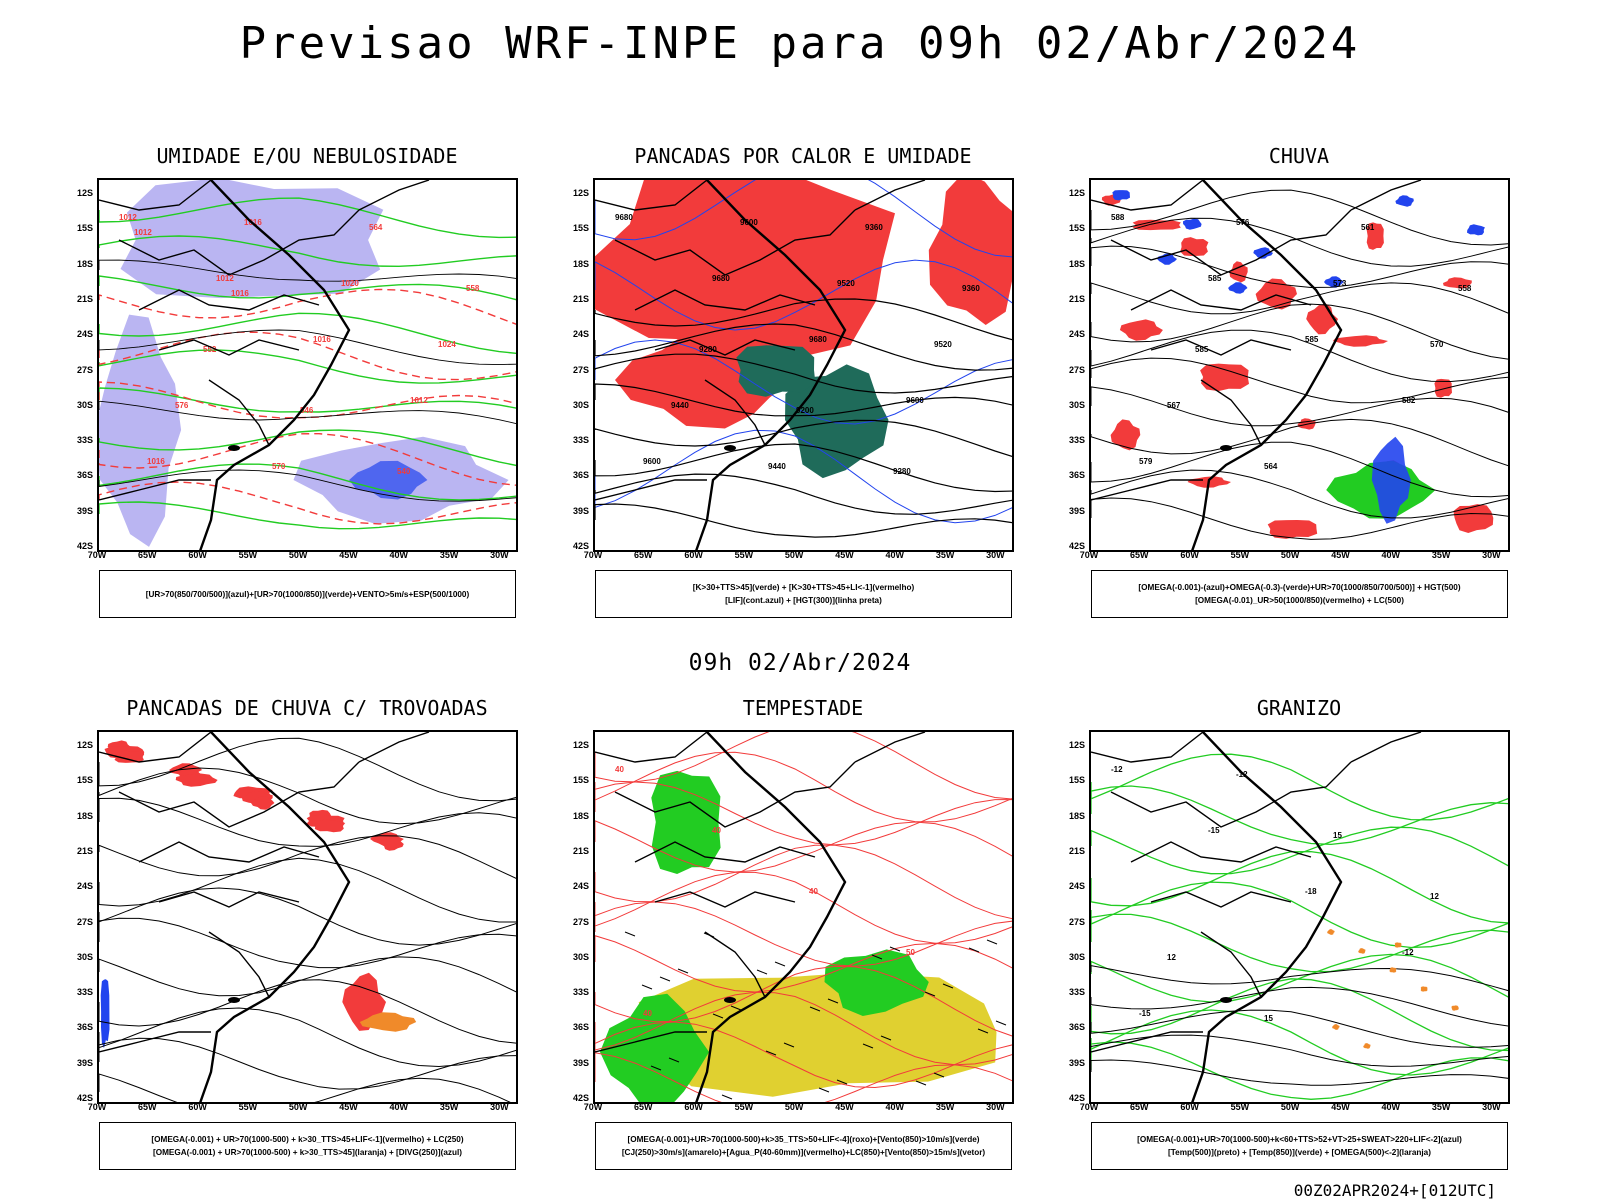  Describe the element at coordinates (1337, 835) in the screenshot. I see `contour-label: 15` at that location.